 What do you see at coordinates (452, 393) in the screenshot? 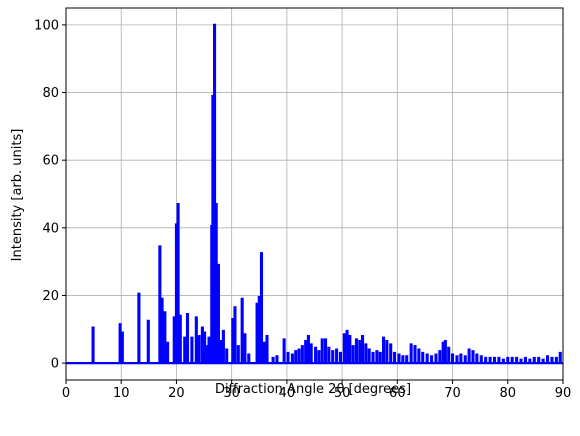
I see `x-tick-label-70: 70` at bounding box center [452, 393].